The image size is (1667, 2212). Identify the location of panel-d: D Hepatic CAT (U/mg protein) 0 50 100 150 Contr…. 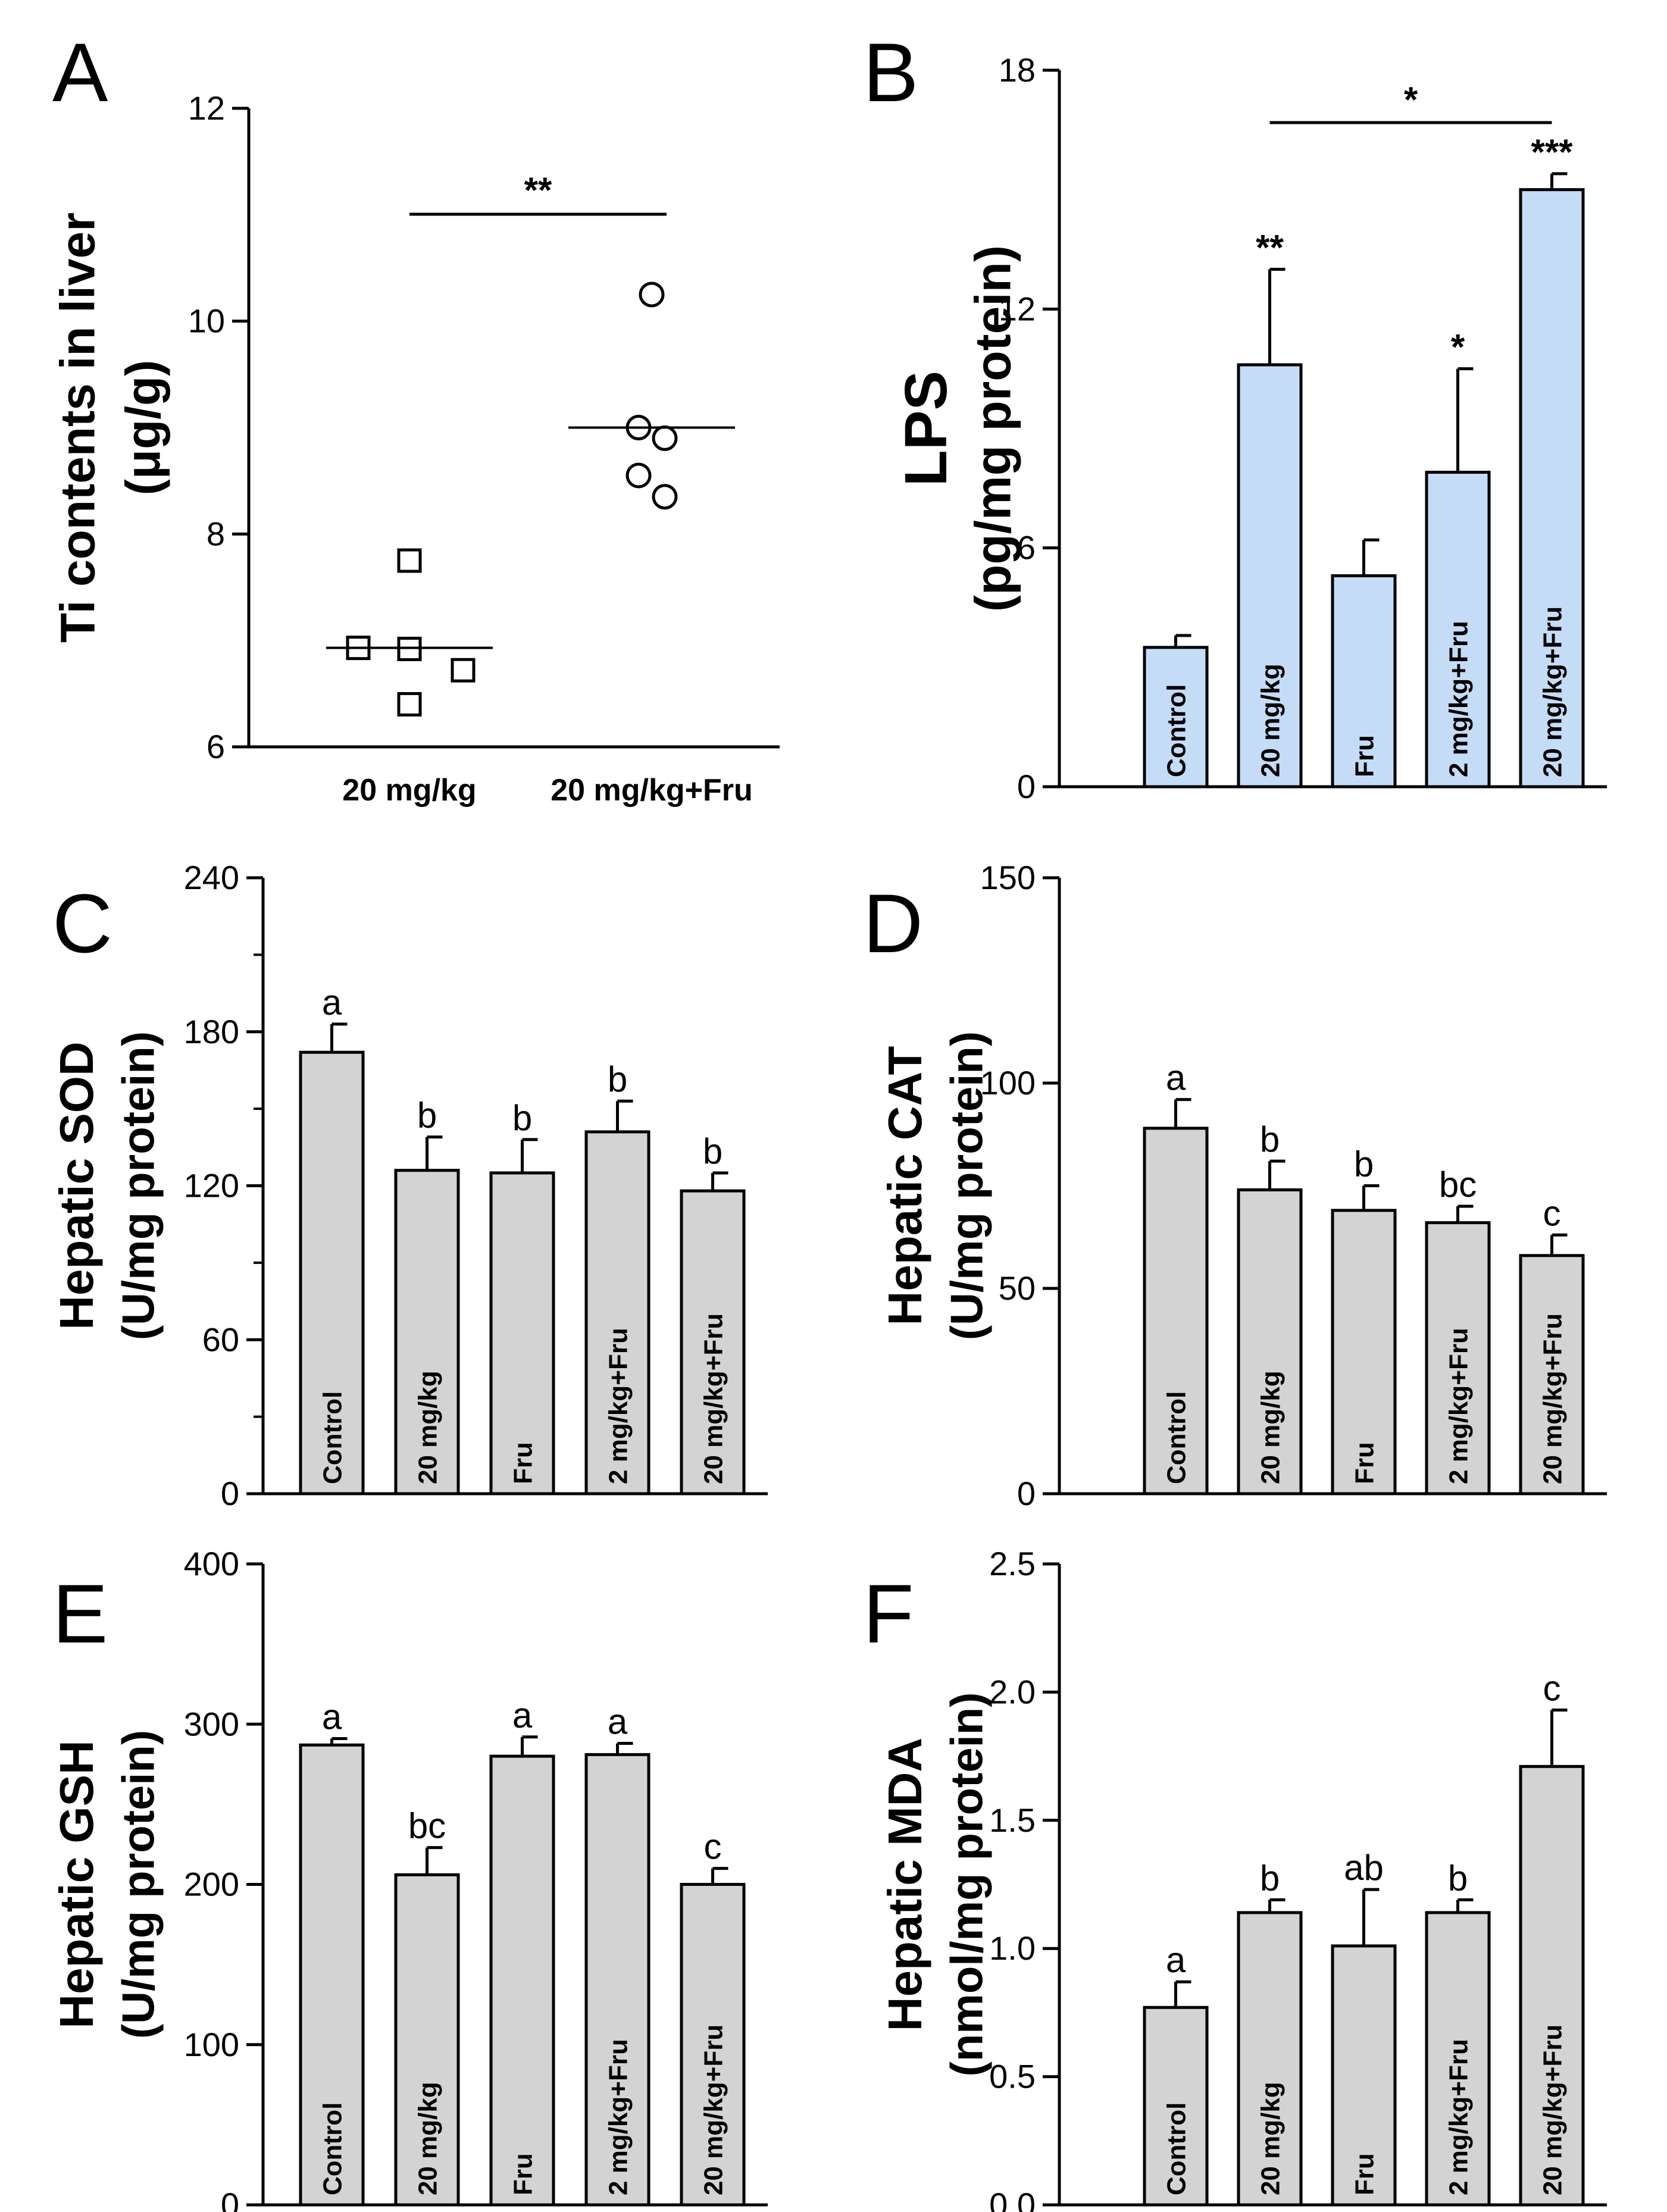
(1235, 1185).